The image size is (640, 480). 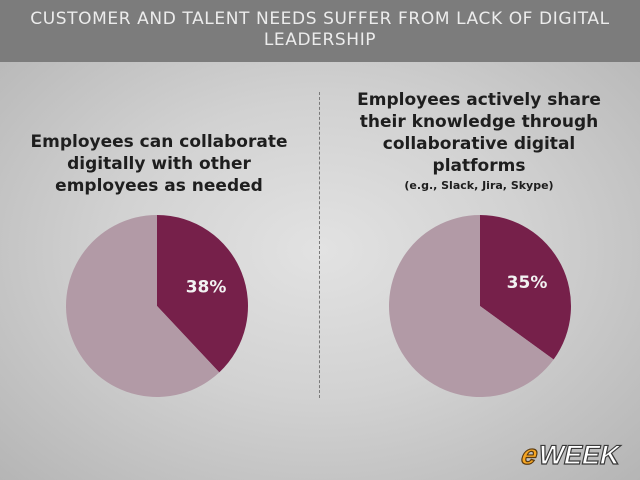 I want to click on right-pie-chart: 35%, so click(x=480, y=306).